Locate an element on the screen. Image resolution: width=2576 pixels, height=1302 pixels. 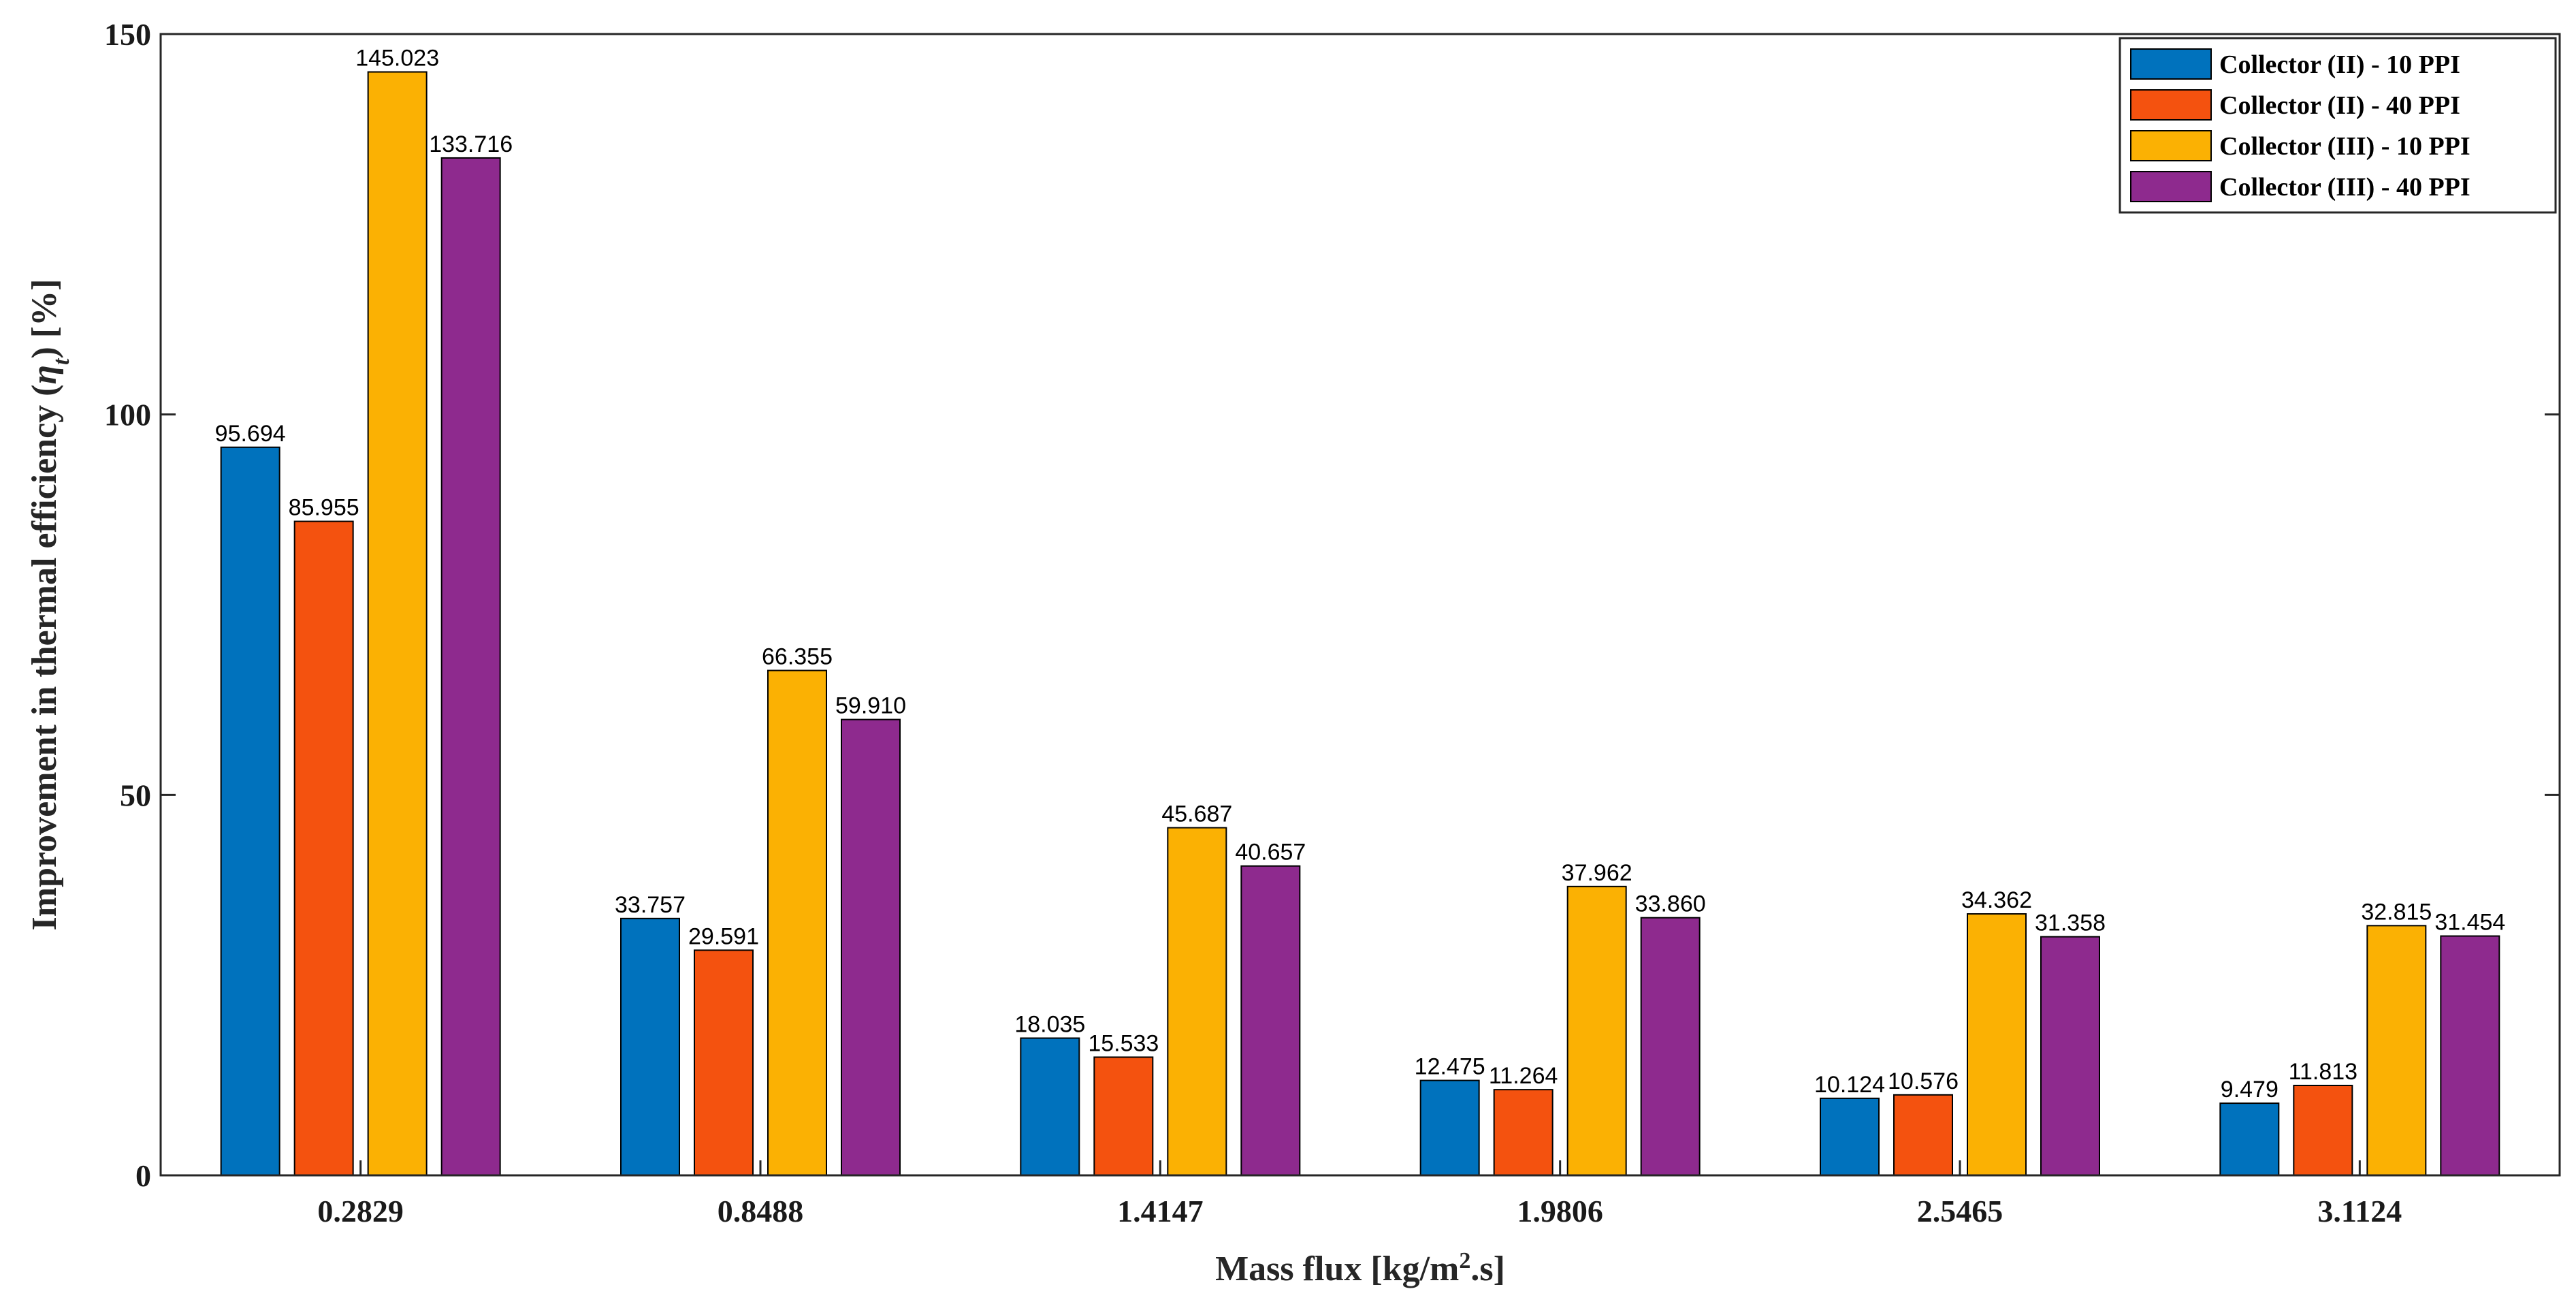
data-label-2-3.1124: 11.813 is located at coordinates (2323, 1072).